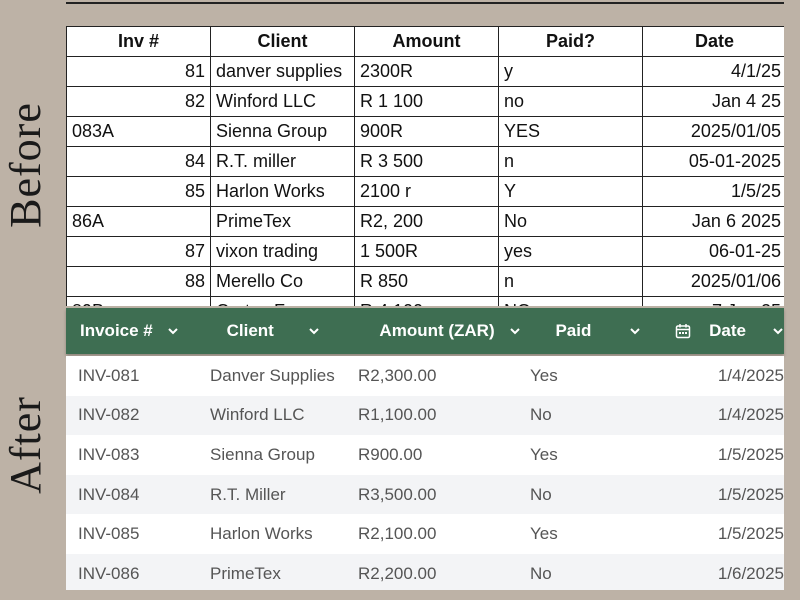  Describe the element at coordinates (713, 251) in the screenshot. I see `before-cell: 06-01-25` at that location.